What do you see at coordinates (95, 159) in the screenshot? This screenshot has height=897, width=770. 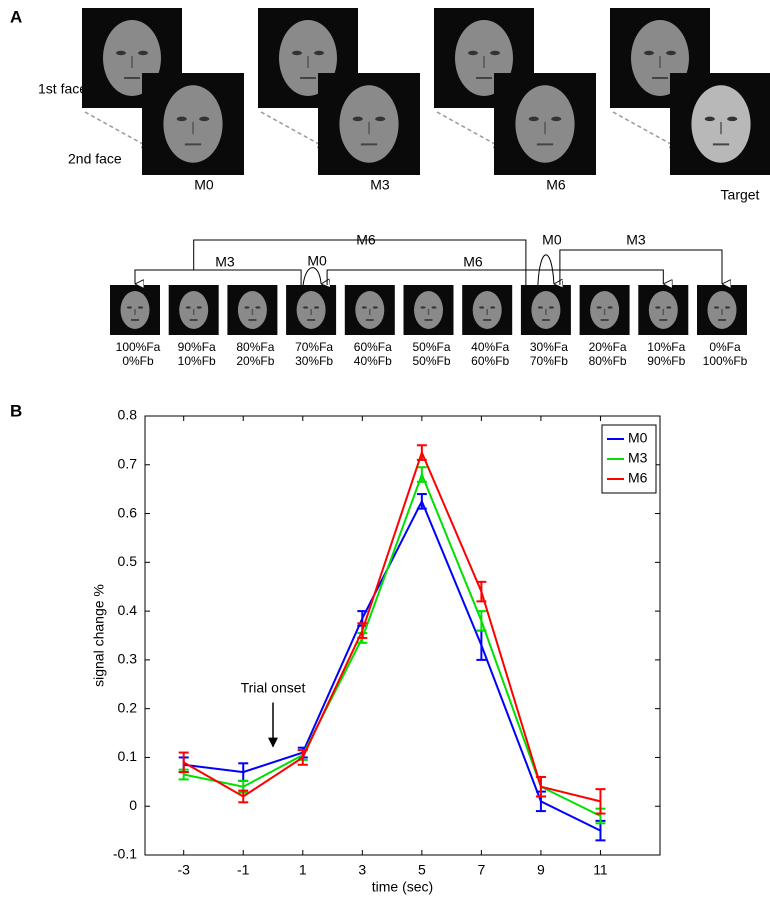 I see `second-face-label: 2nd face` at bounding box center [95, 159].